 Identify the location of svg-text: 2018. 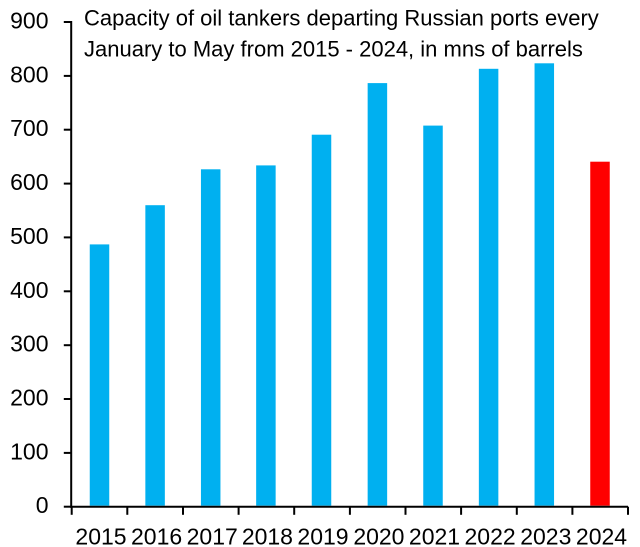
(267, 535).